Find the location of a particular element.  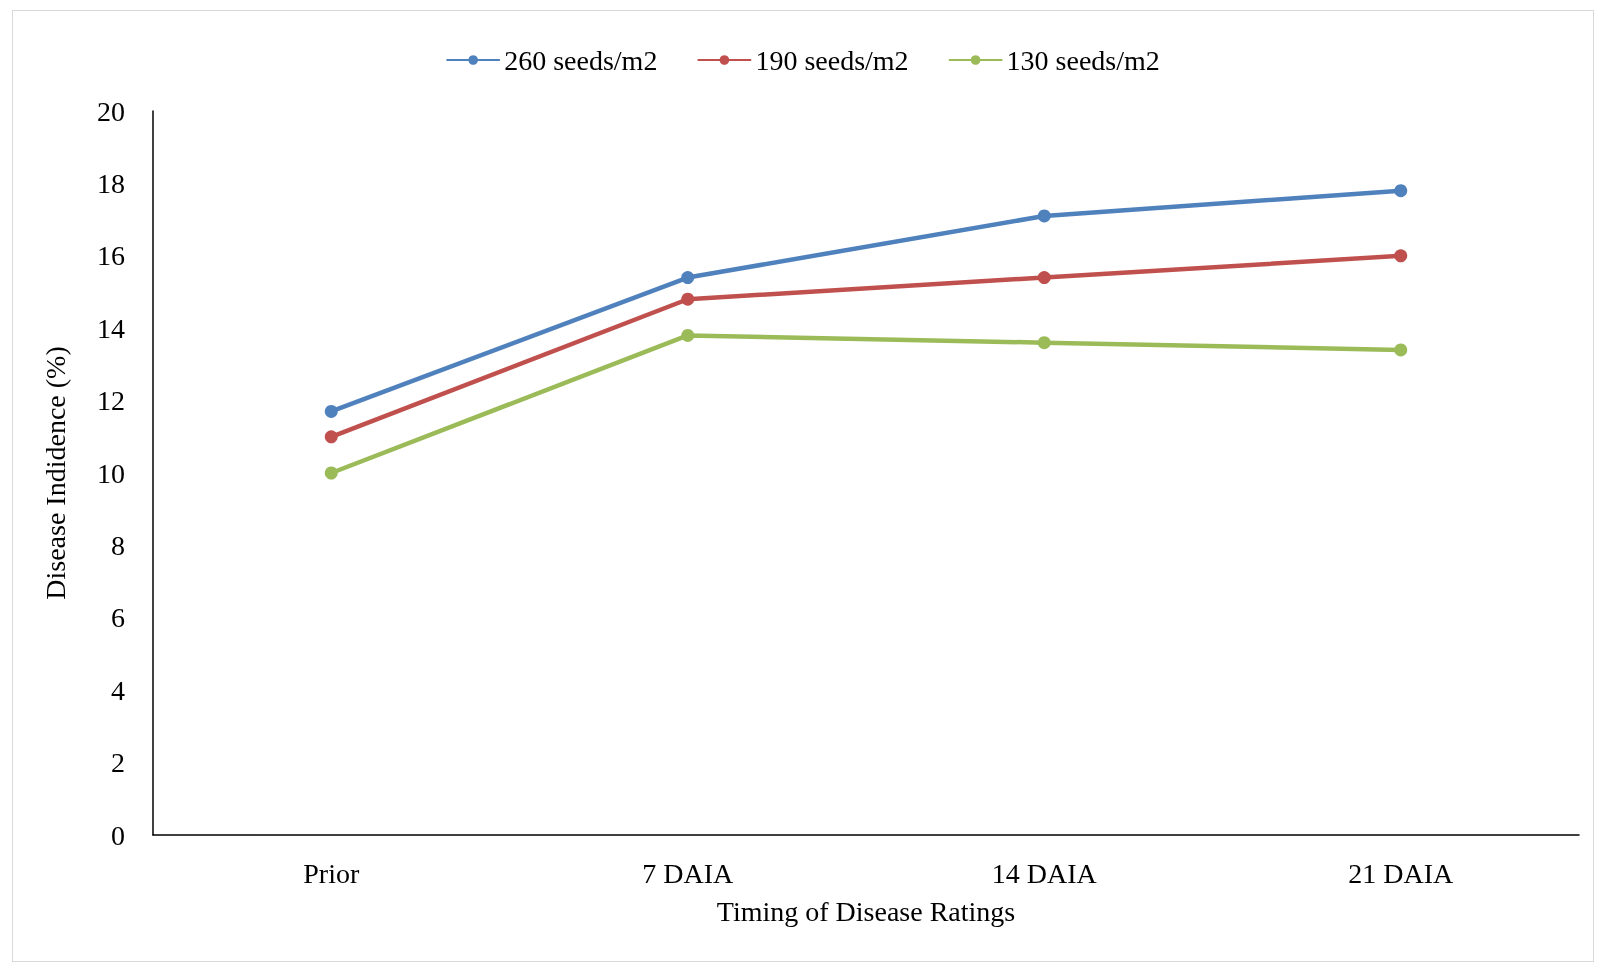

y-tick-label: 18 is located at coordinates (111, 183).